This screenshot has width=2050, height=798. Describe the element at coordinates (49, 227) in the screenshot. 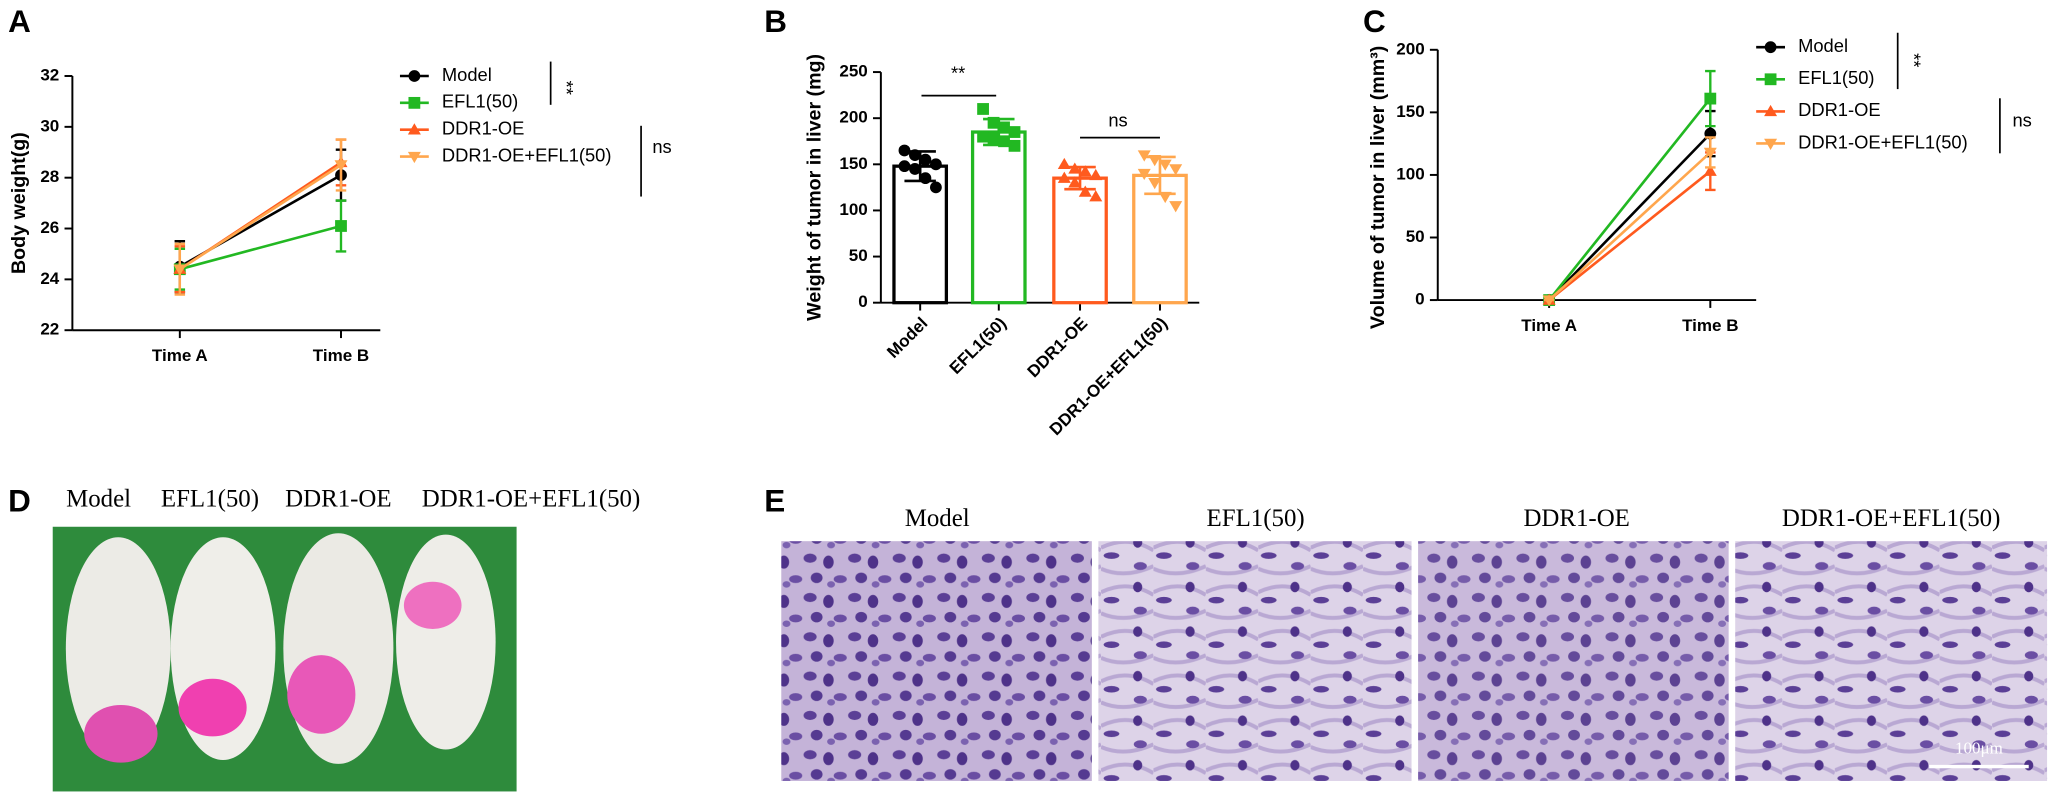

I see `y-tick-label: 26` at that location.